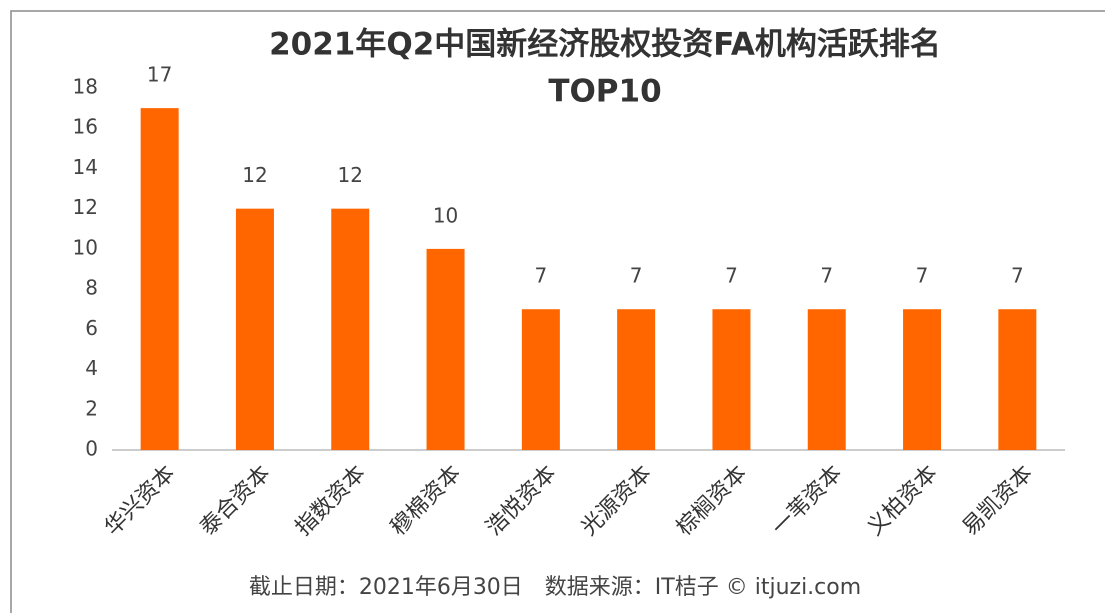 The image size is (1105, 613). What do you see at coordinates (331, 501) in the screenshot?
I see `x-tick-label: 指数资本` at bounding box center [331, 501].